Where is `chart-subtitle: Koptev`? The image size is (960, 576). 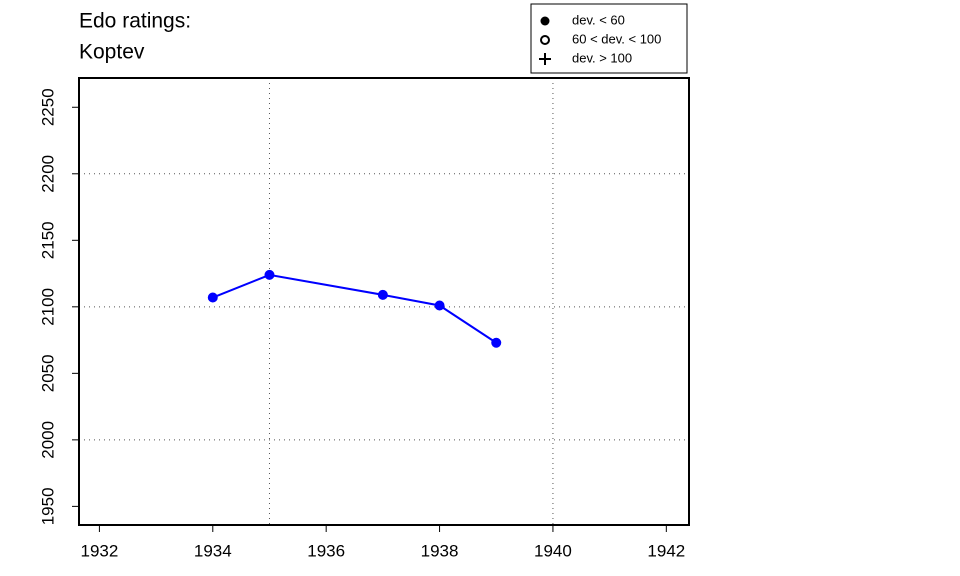 chart-subtitle: Koptev is located at coordinates (112, 52).